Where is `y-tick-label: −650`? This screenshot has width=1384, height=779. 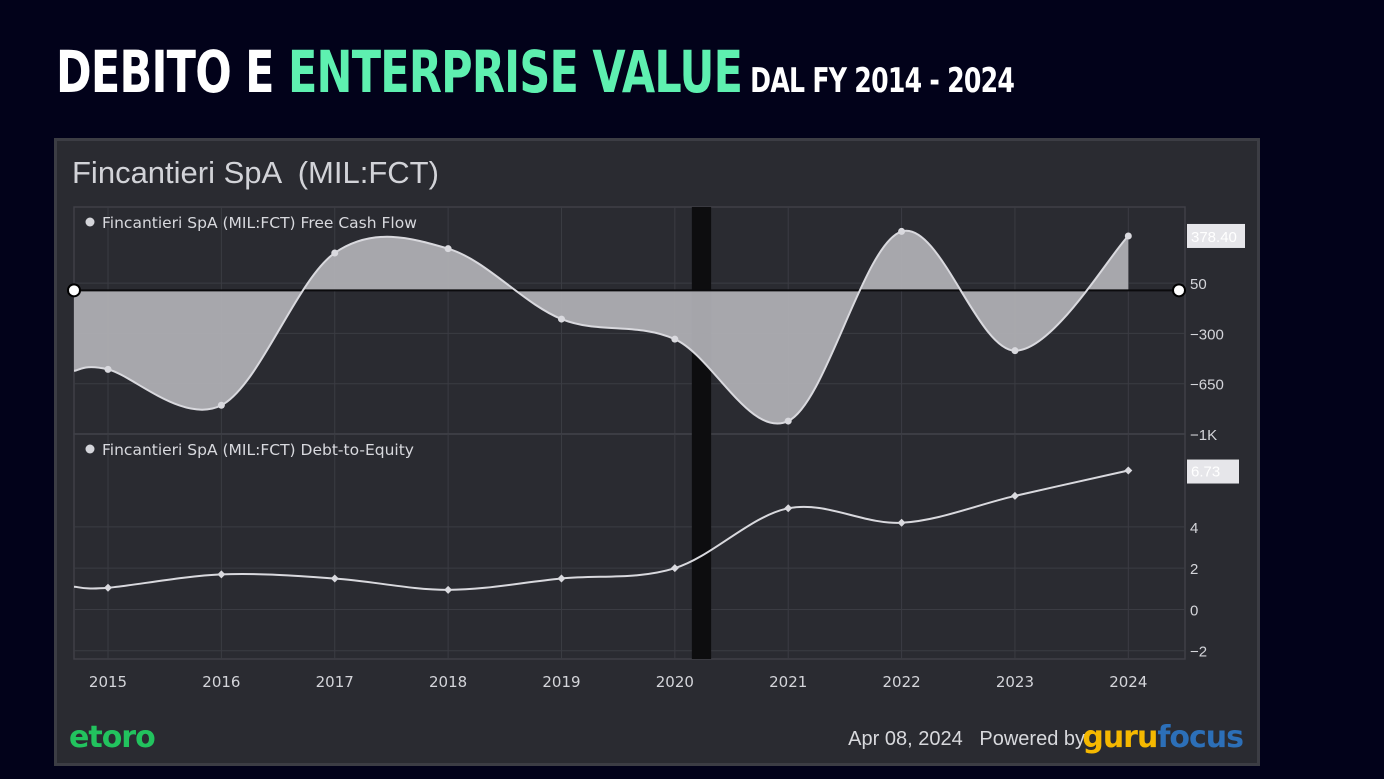
y-tick-label: −650 is located at coordinates (1207, 385).